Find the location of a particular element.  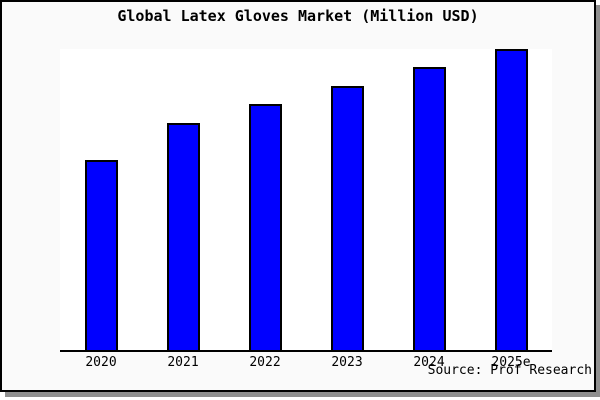

bar-slot-2024 is located at coordinates (429, 199).